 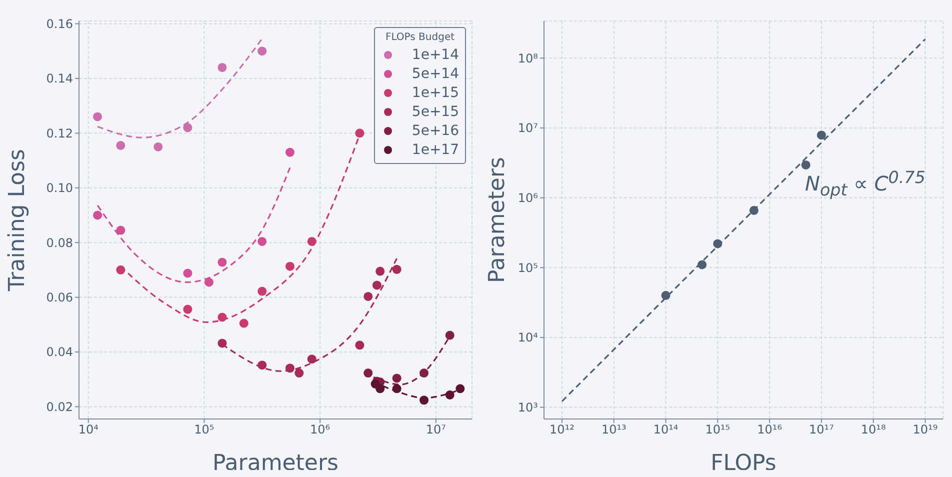 What do you see at coordinates (320, 429) in the screenshot?
I see `x-tick-label: 10⁶` at bounding box center [320, 429].